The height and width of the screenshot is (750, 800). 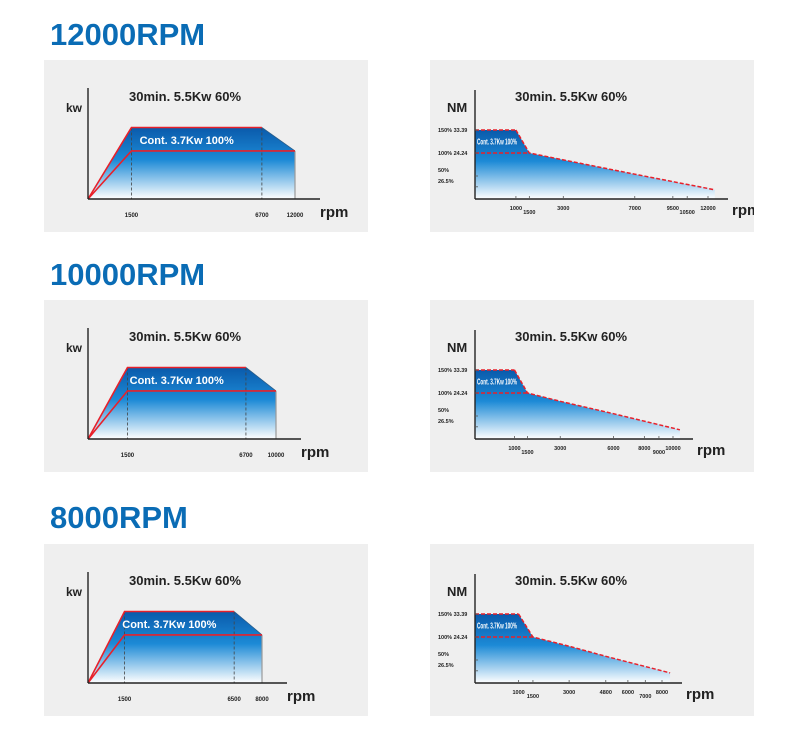 What do you see at coordinates (606, 693) in the screenshot?
I see `x-tick-label: 4800` at bounding box center [606, 693].